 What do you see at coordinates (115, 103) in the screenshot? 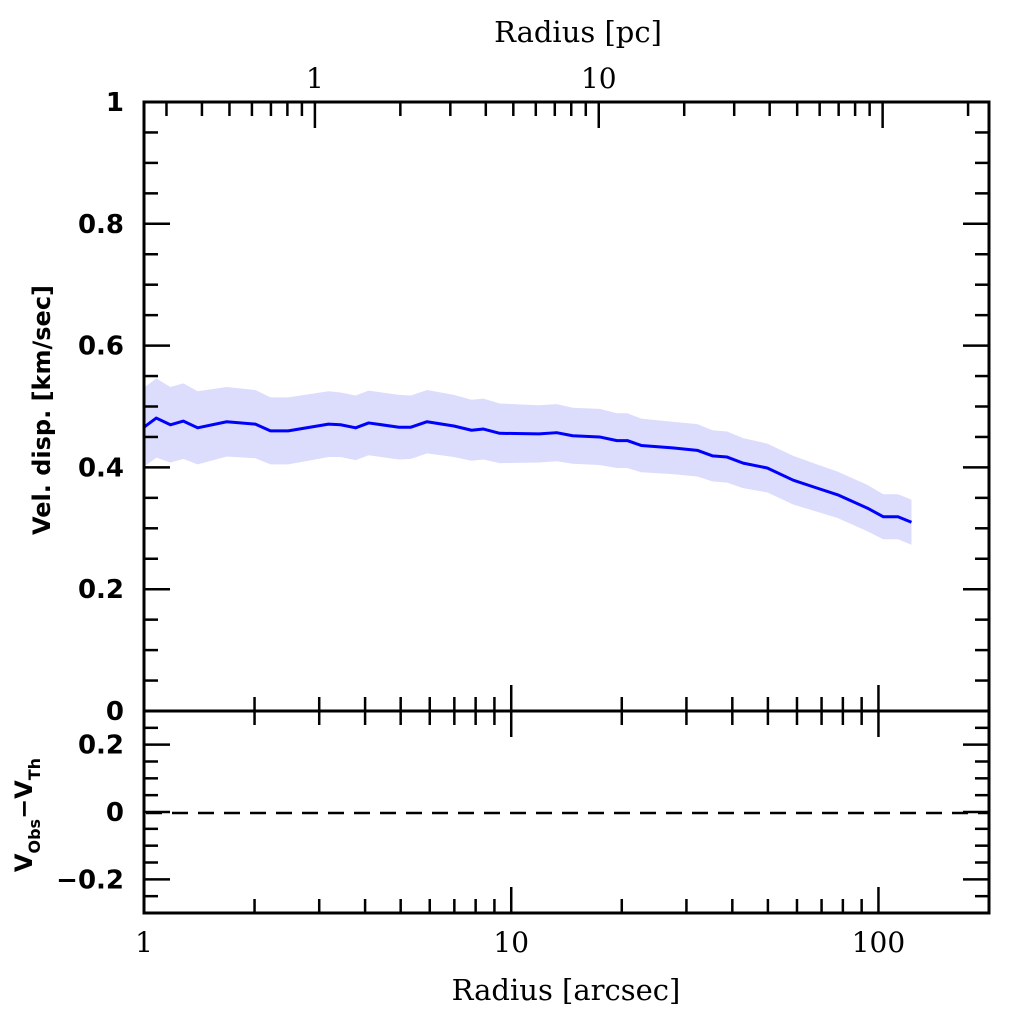
I see `y-tick-label: 1` at bounding box center [115, 103].